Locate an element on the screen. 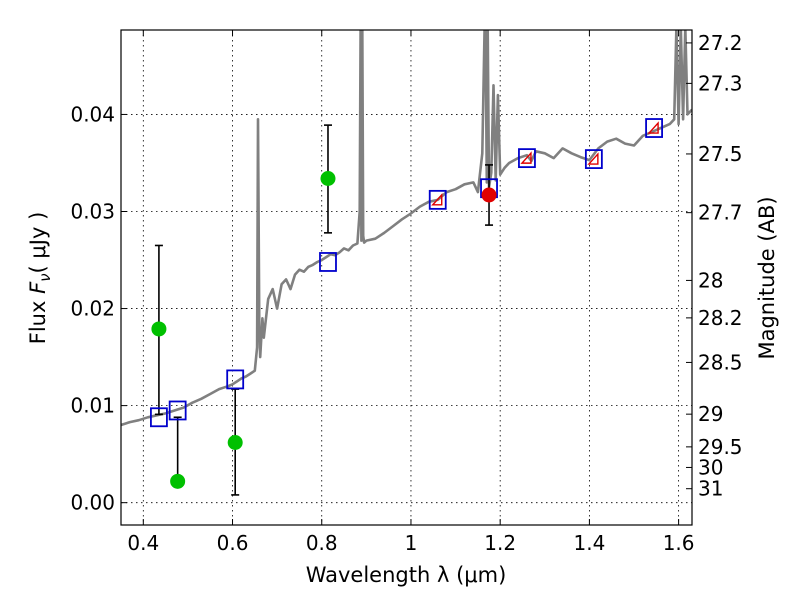 Image resolution: width=800 pixels, height=600 pixels. y-axis-label-subscript: ν is located at coordinates (45, 277).